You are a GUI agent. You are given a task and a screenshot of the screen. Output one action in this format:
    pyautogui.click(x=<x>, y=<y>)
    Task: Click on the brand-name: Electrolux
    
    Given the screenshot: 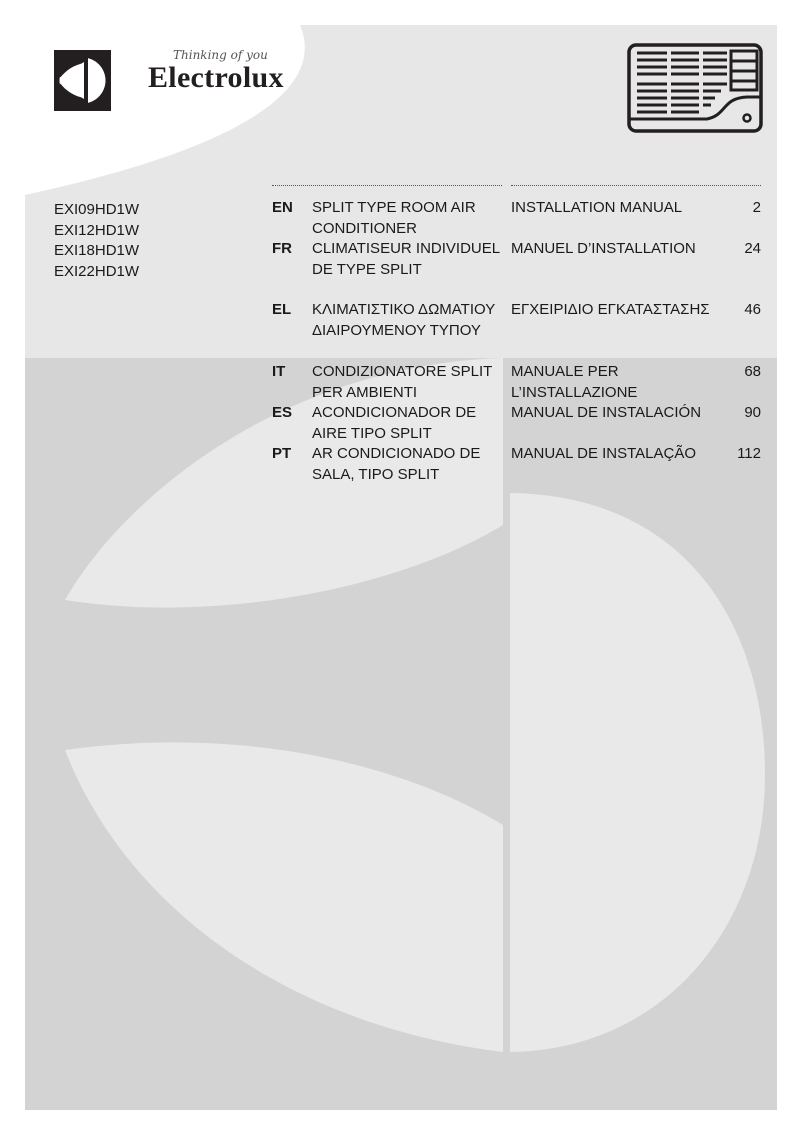 What is the action you would take?
    pyautogui.click(x=216, y=77)
    